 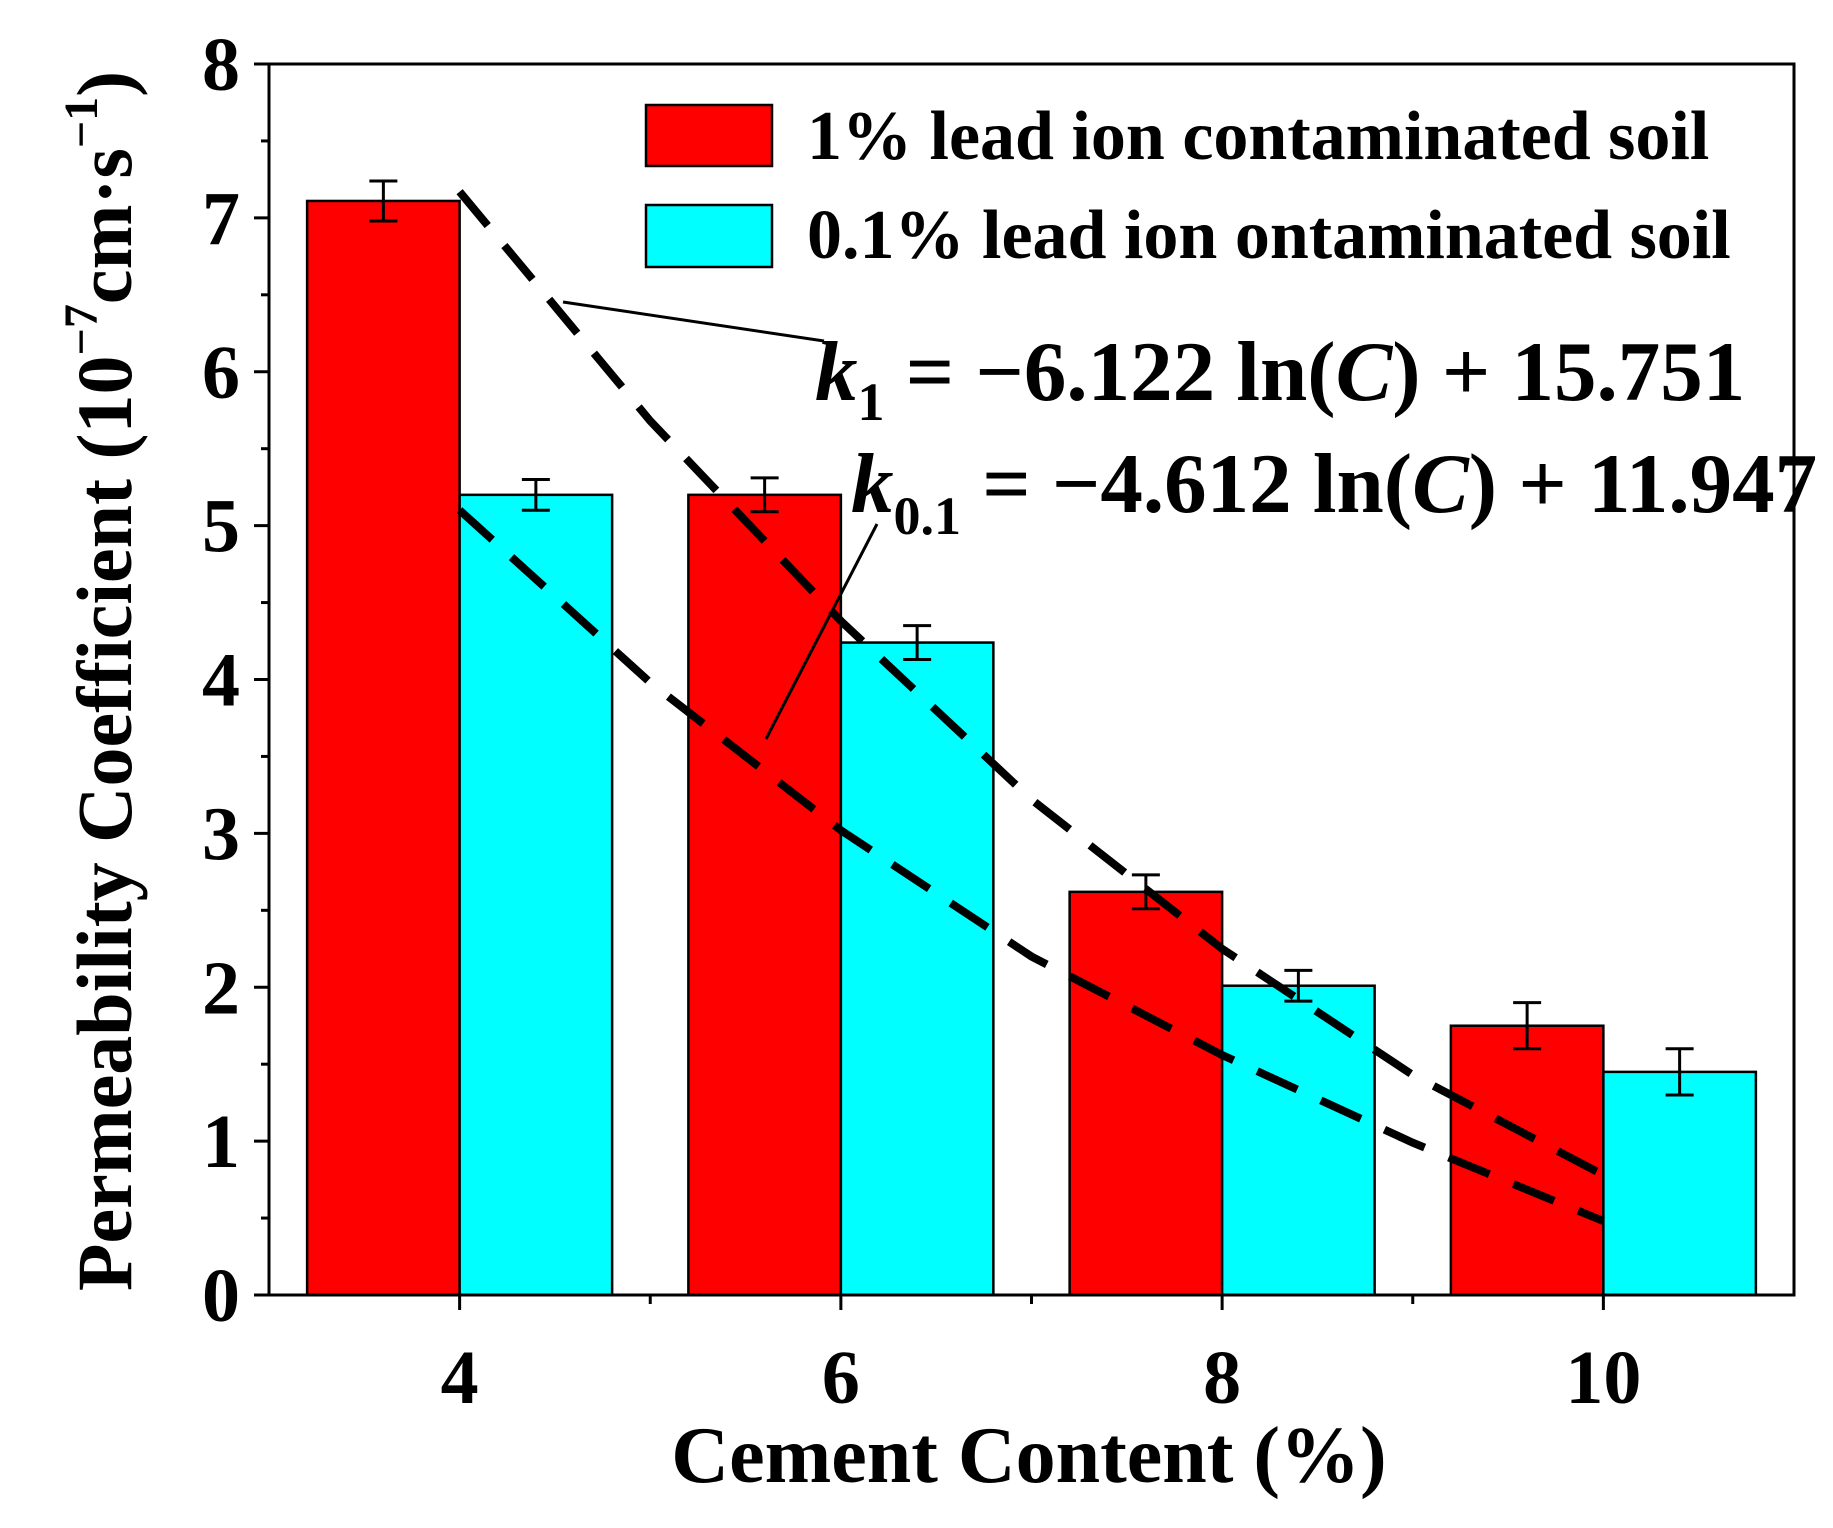 What do you see at coordinates (709, 236) in the screenshot?
I see `legend-swatch-0p1pct-lead` at bounding box center [709, 236].